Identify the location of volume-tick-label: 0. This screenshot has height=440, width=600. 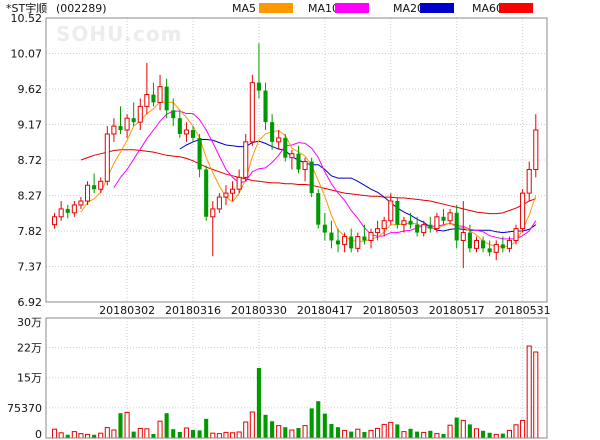
(38, 434).